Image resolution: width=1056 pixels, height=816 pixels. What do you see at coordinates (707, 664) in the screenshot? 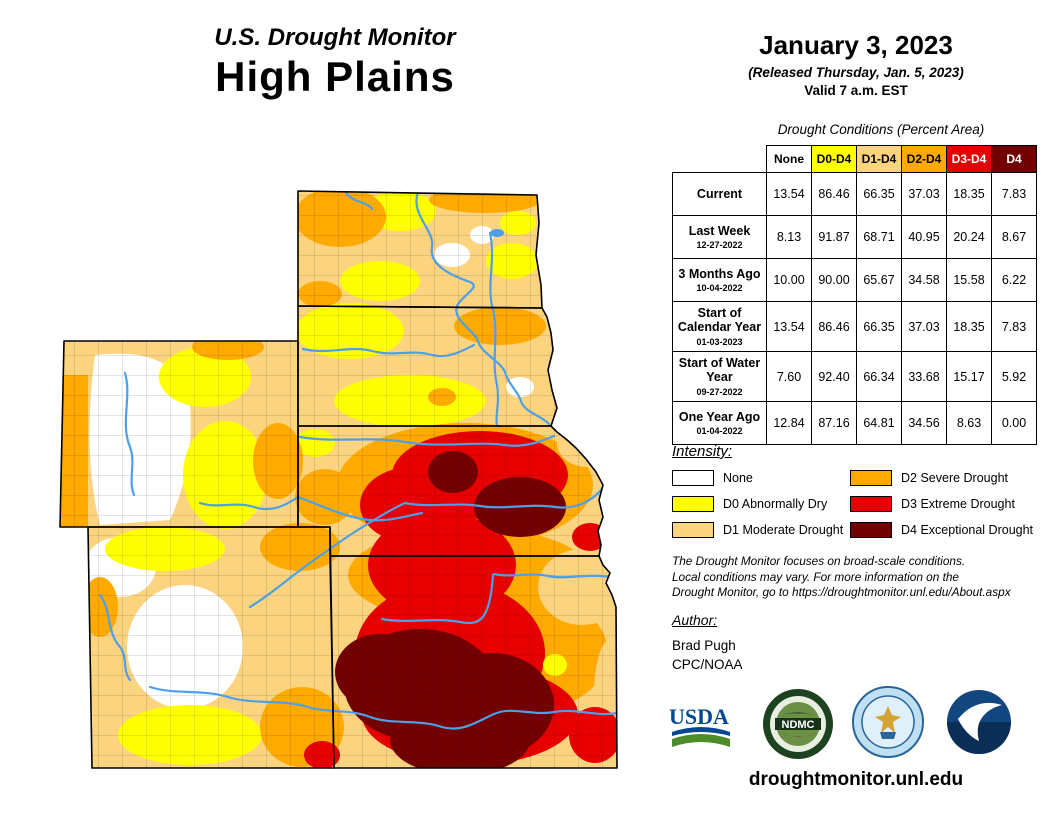
I see `author-org: CPC/NOAA` at bounding box center [707, 664].